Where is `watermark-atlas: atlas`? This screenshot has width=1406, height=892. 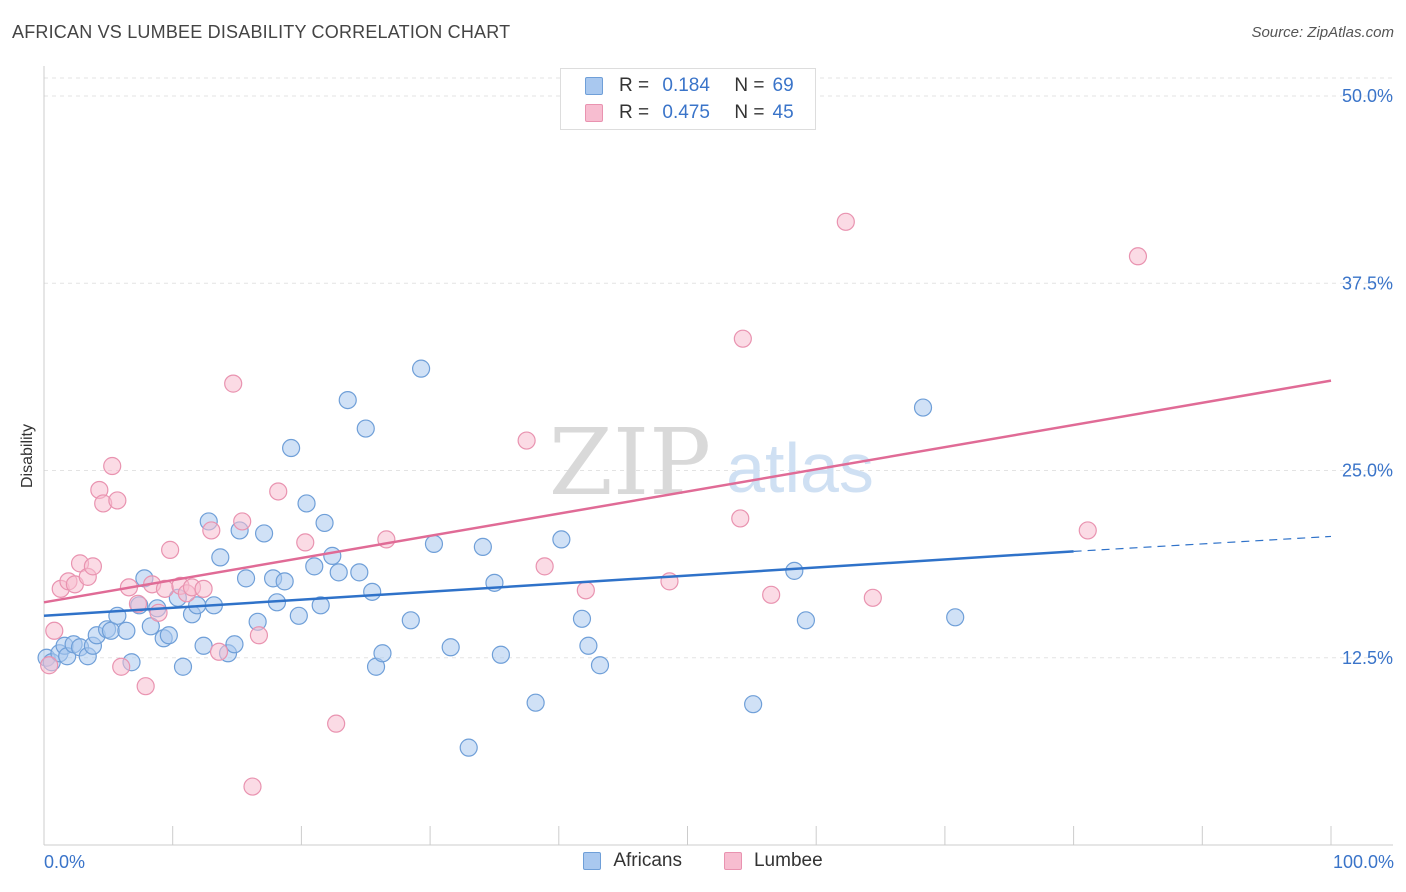 watermark-atlas: atlas is located at coordinates (800, 468).